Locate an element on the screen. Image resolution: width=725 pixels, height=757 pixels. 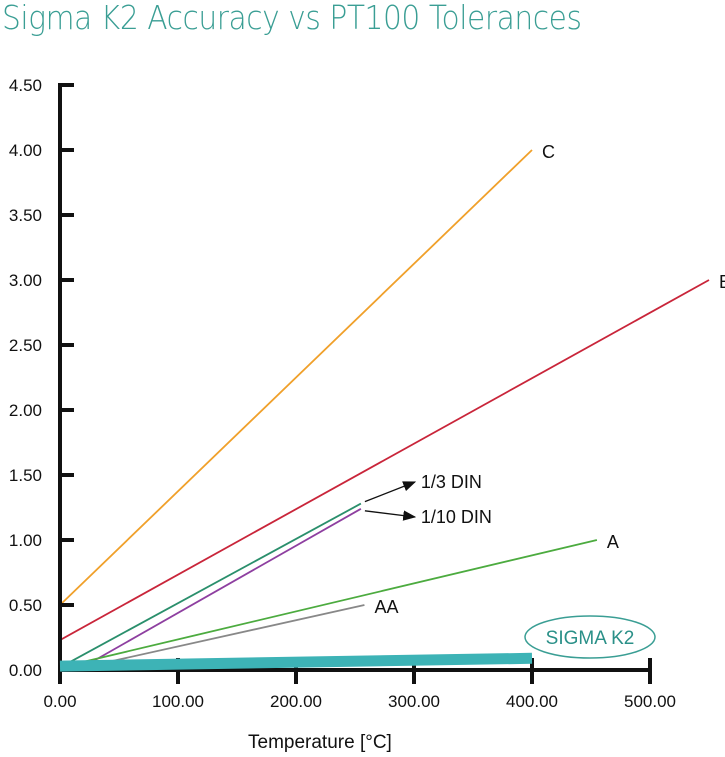
x-tick-label: 200.00 is located at coordinates (296, 701).